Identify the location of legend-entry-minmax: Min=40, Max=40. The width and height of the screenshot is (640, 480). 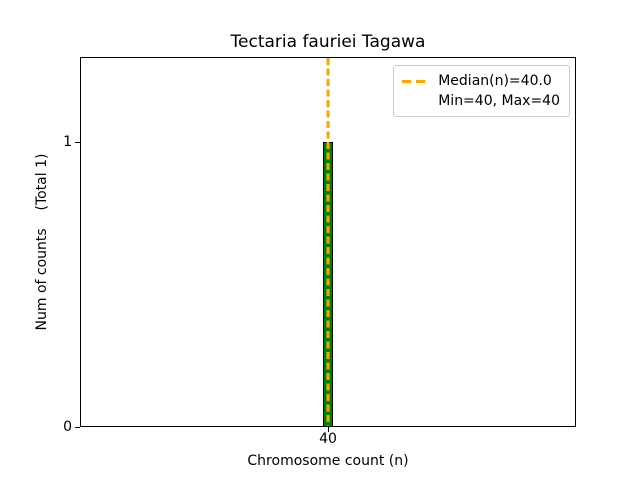
(481, 101).